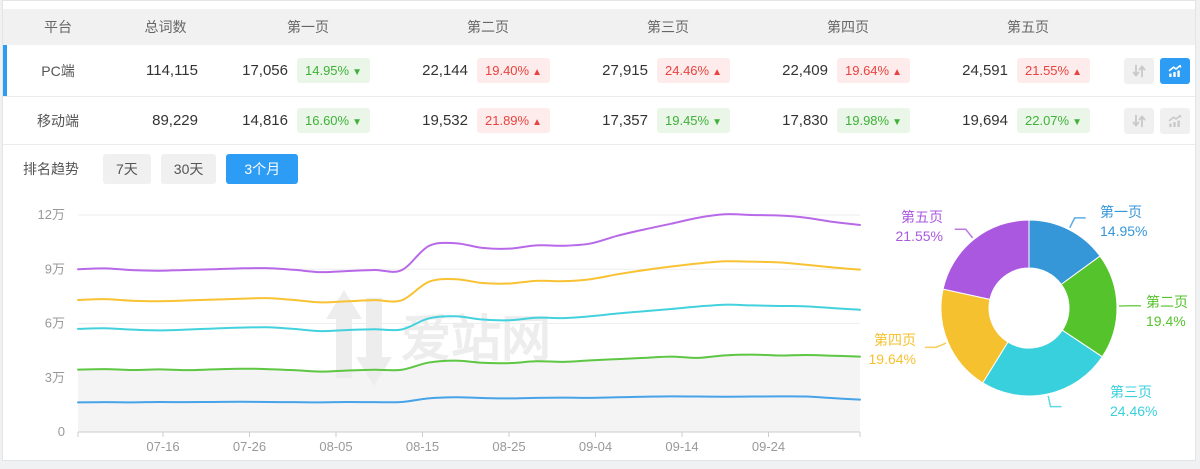 This screenshot has height=469, width=1200. Describe the element at coordinates (162, 446) in the screenshot. I see `x-axis-label: 07-16` at that location.